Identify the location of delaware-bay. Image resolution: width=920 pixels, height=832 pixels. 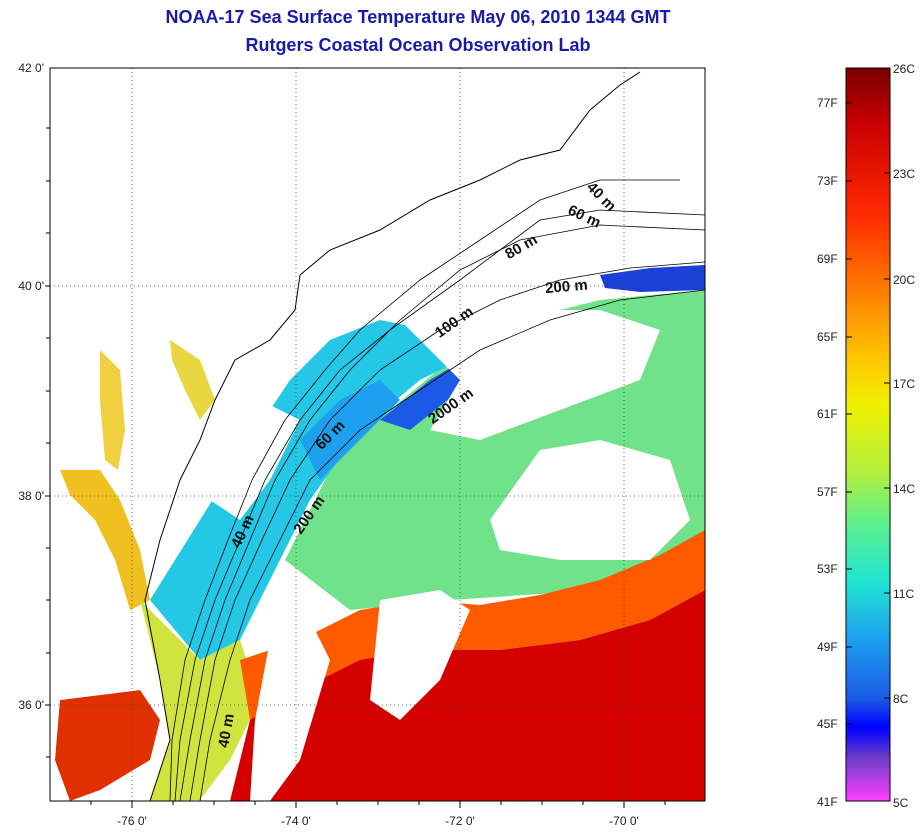
(192, 380).